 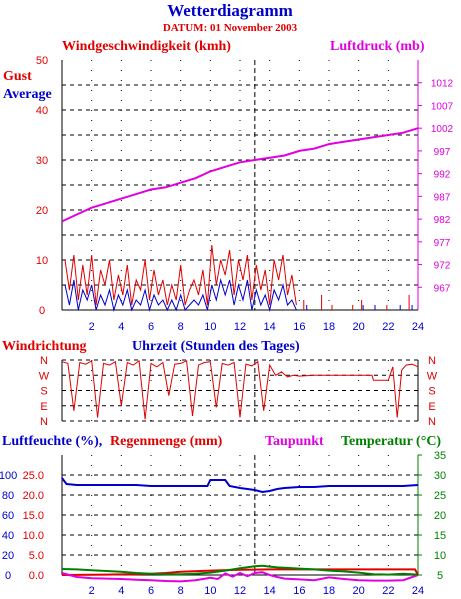 I want to click on y-tick-label: 40, so click(x=42, y=111).